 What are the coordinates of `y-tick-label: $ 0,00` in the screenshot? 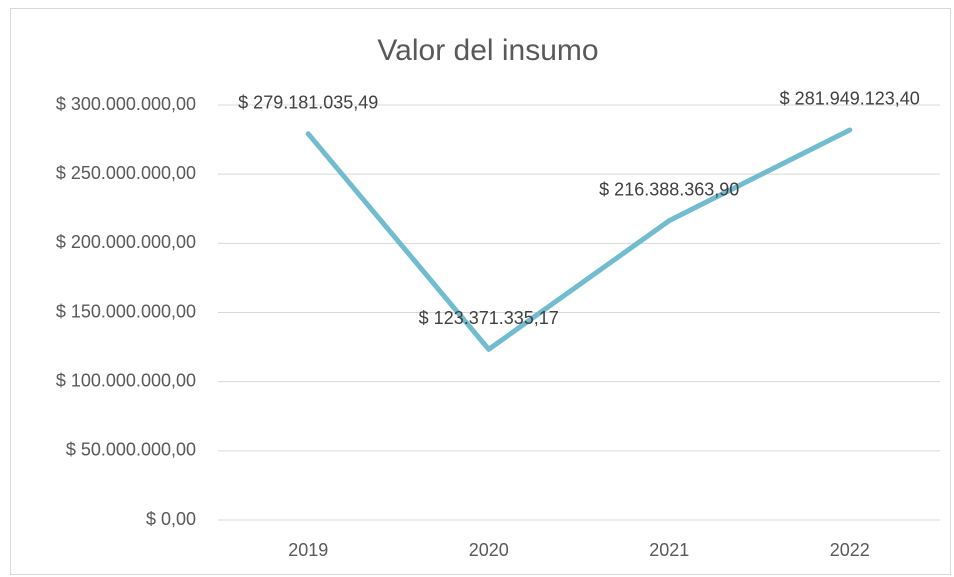 It's located at (171, 519).